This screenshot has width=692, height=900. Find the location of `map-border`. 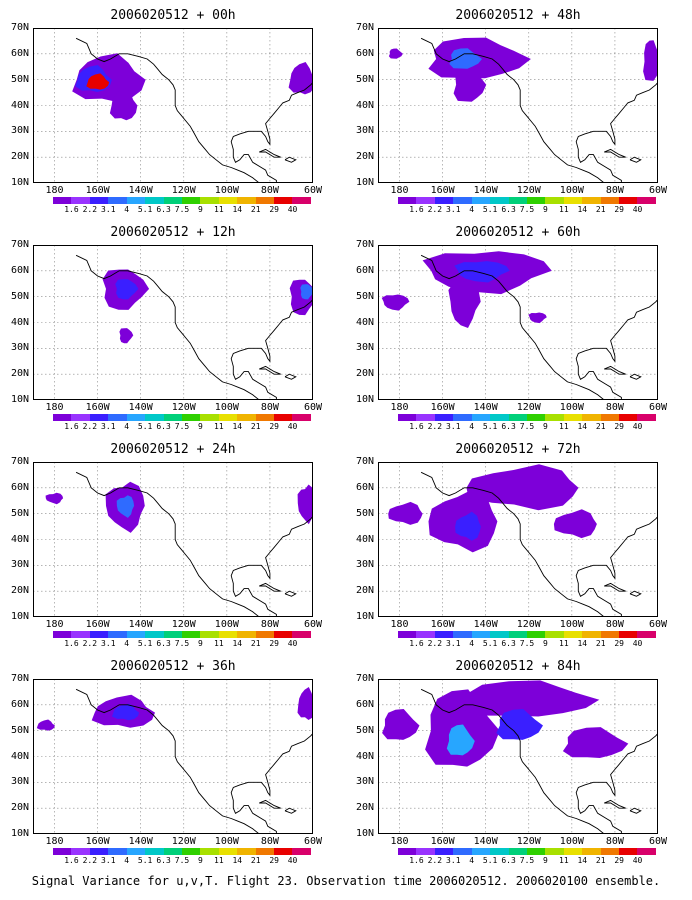

map-border is located at coordinates (518, 539).